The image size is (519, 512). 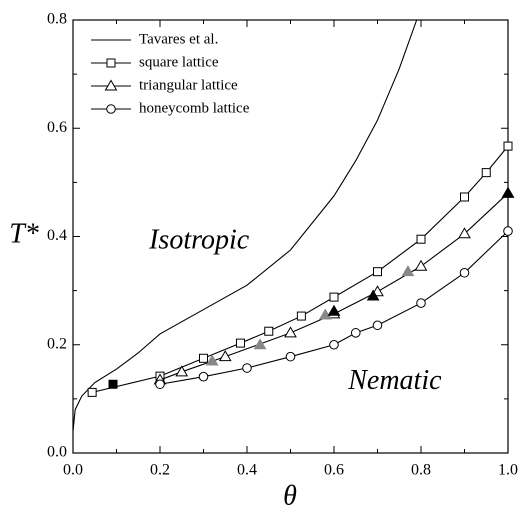 What do you see at coordinates (334, 470) in the screenshot?
I see `x-tick-label: 0.6` at bounding box center [334, 470].